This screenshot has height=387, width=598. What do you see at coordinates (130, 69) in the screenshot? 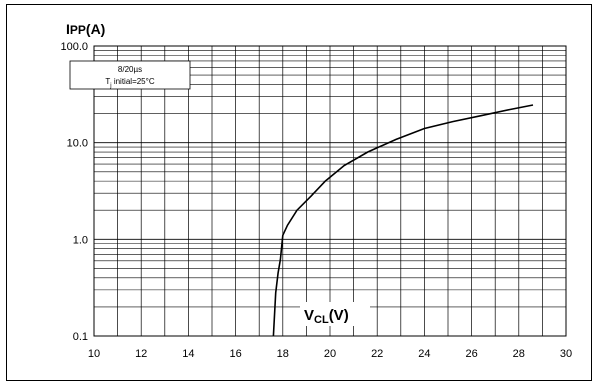
I see `pulse-label: 8/20µs` at bounding box center [130, 69].